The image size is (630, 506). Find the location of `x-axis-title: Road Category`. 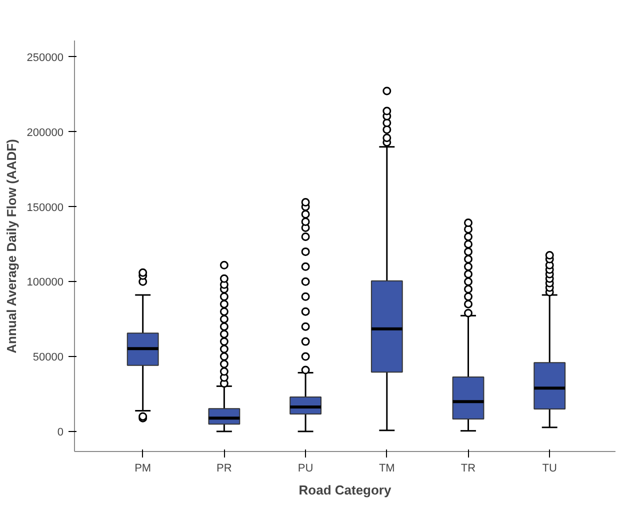

x-axis-title: Road Category is located at coordinates (345, 490).